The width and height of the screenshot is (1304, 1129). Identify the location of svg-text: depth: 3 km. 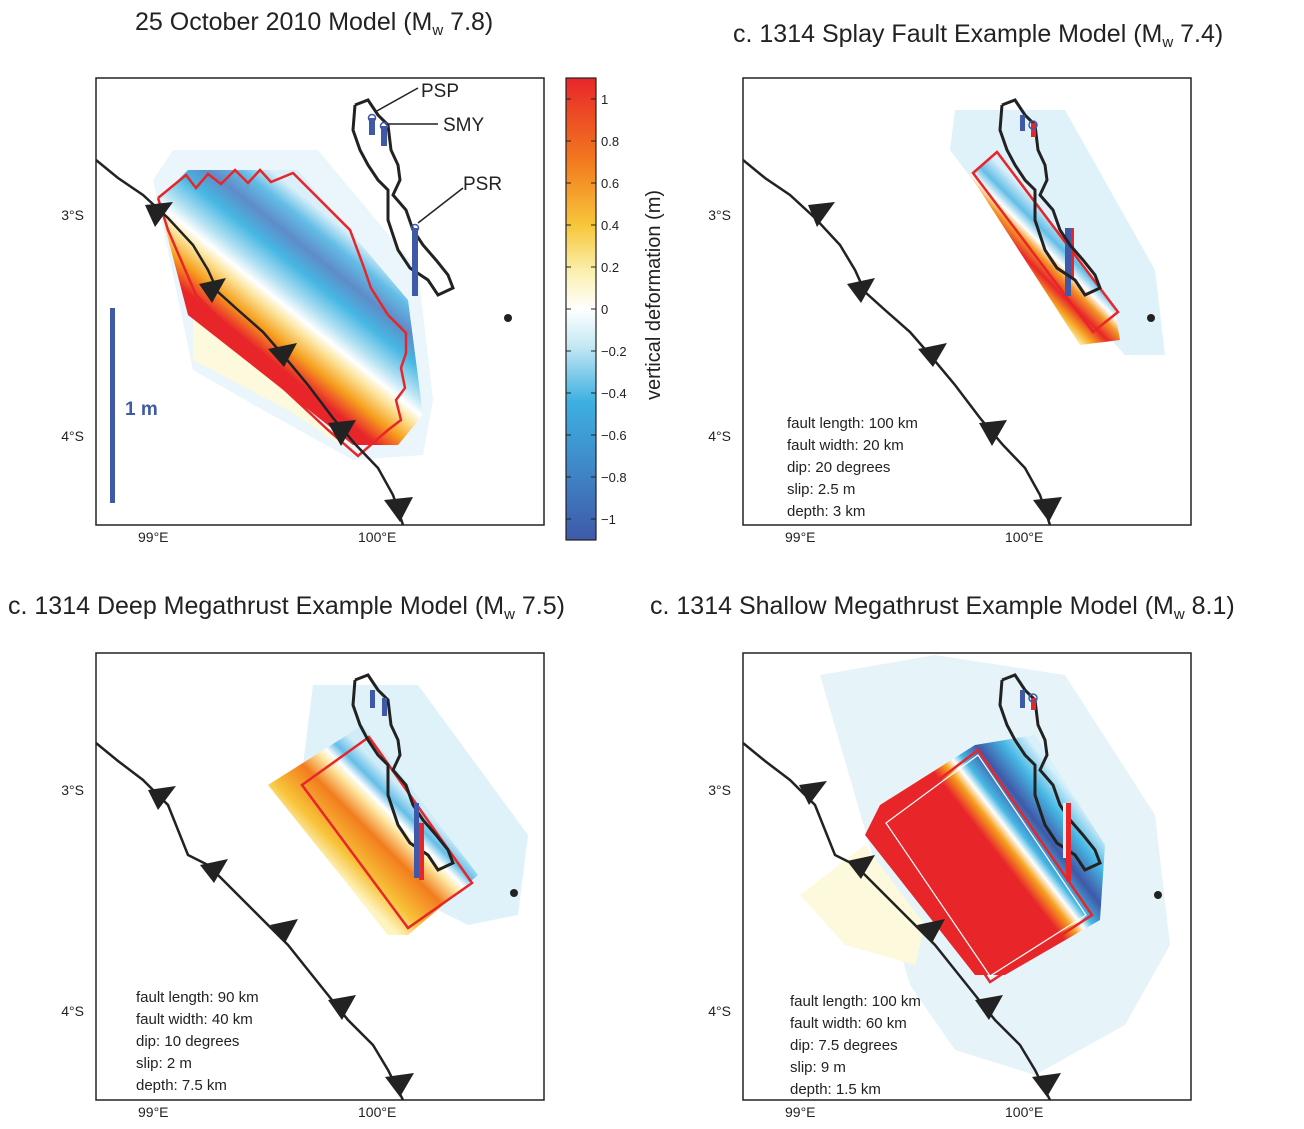
(826, 511).